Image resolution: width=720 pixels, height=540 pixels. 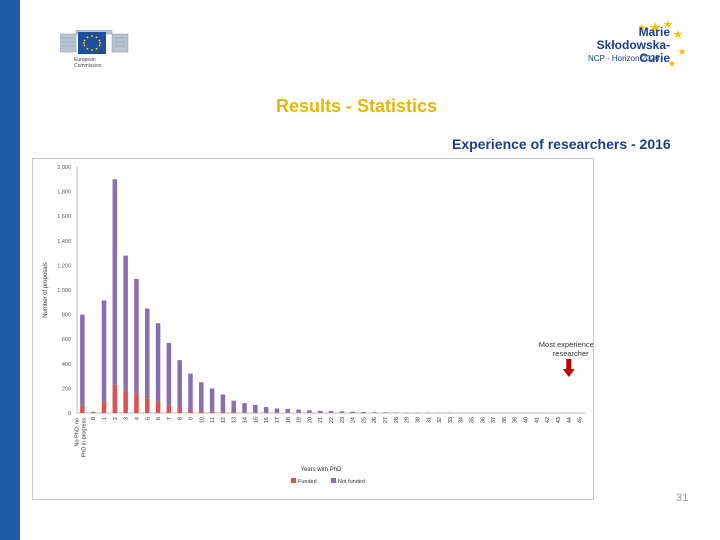 I want to click on x-tick-label: 3, so click(x=127, y=418).